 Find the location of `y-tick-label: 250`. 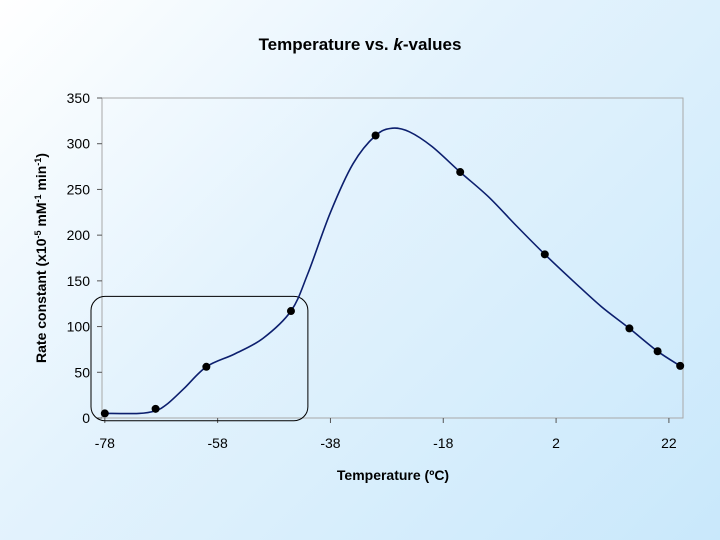

y-tick-label: 250 is located at coordinates (79, 189).